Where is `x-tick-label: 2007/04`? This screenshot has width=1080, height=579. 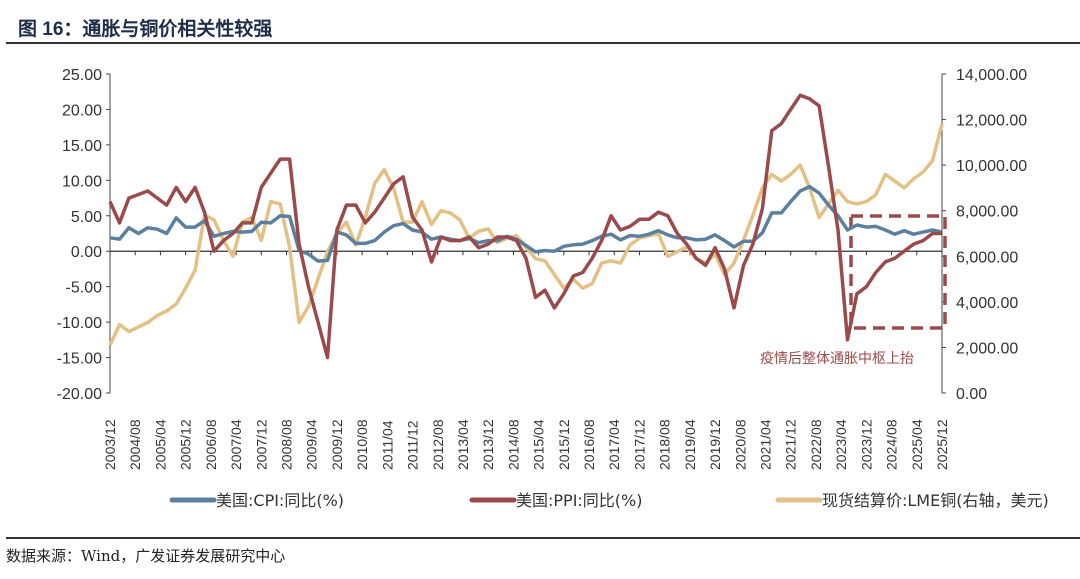 x-tick-label: 2007/04 is located at coordinates (236, 444).